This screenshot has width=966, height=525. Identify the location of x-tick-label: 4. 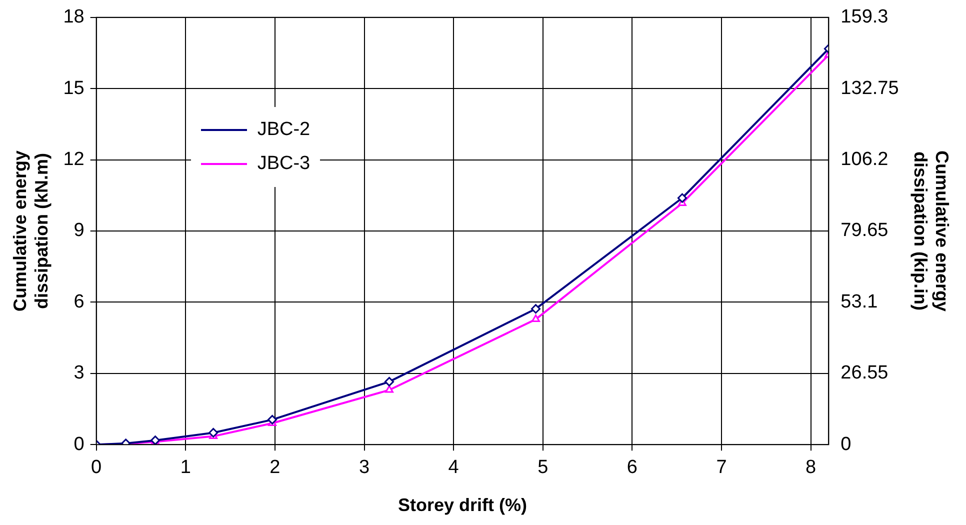
(454, 467).